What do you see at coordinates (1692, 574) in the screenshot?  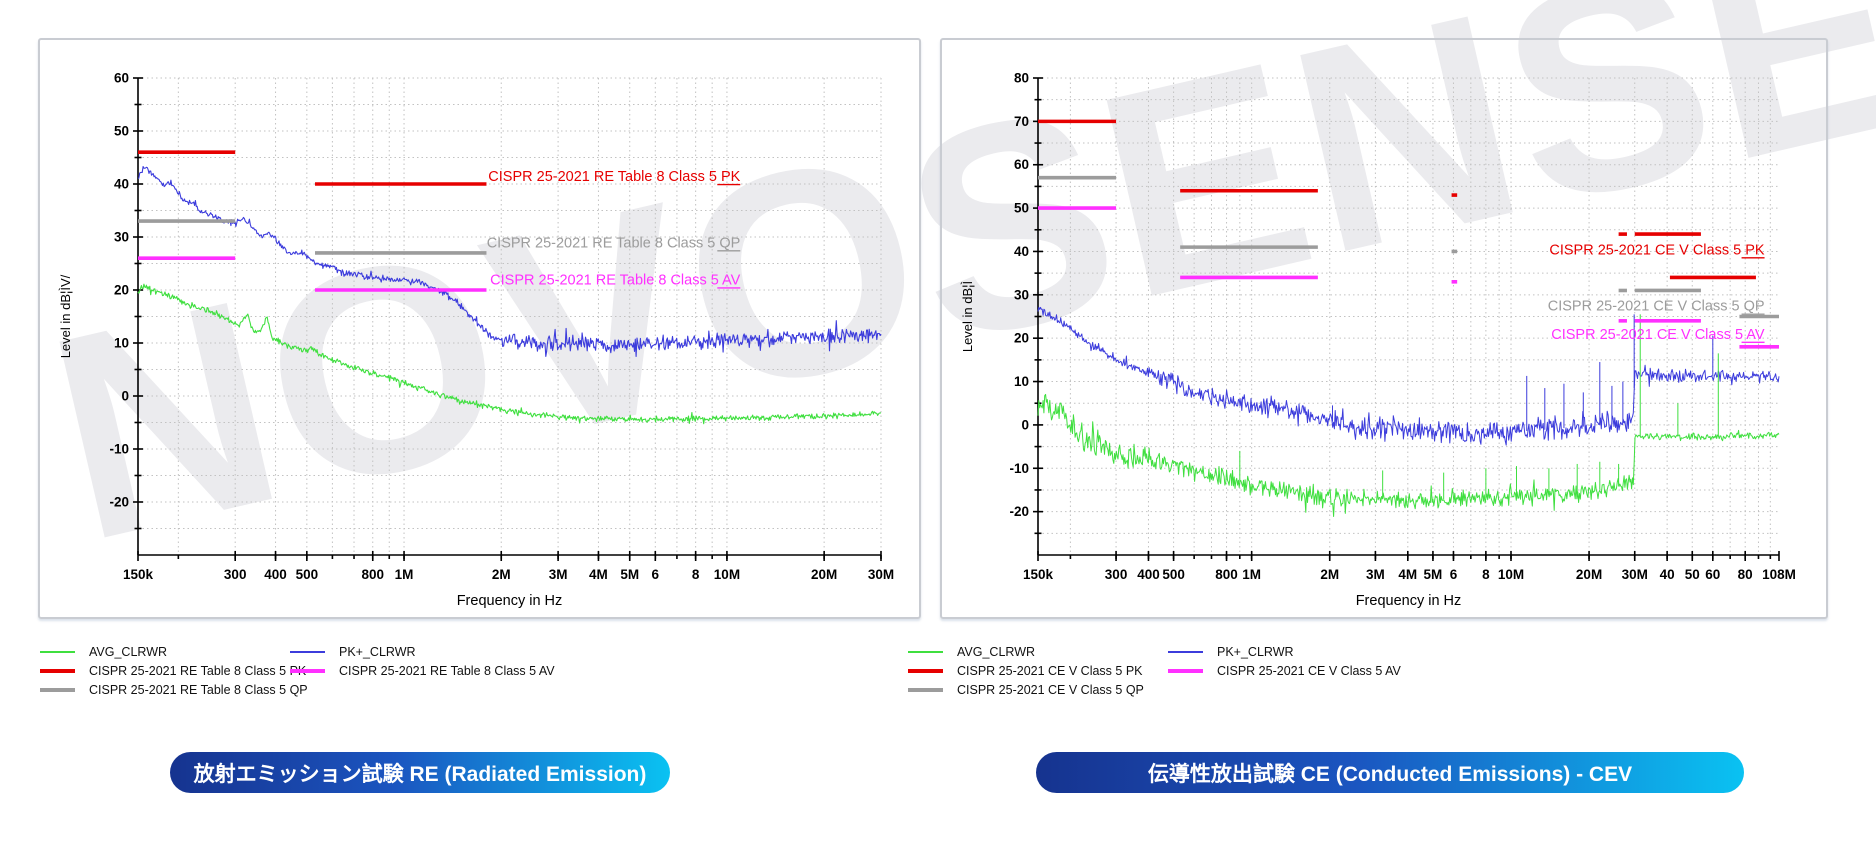 I see `svg-text: 50` at bounding box center [1692, 574].